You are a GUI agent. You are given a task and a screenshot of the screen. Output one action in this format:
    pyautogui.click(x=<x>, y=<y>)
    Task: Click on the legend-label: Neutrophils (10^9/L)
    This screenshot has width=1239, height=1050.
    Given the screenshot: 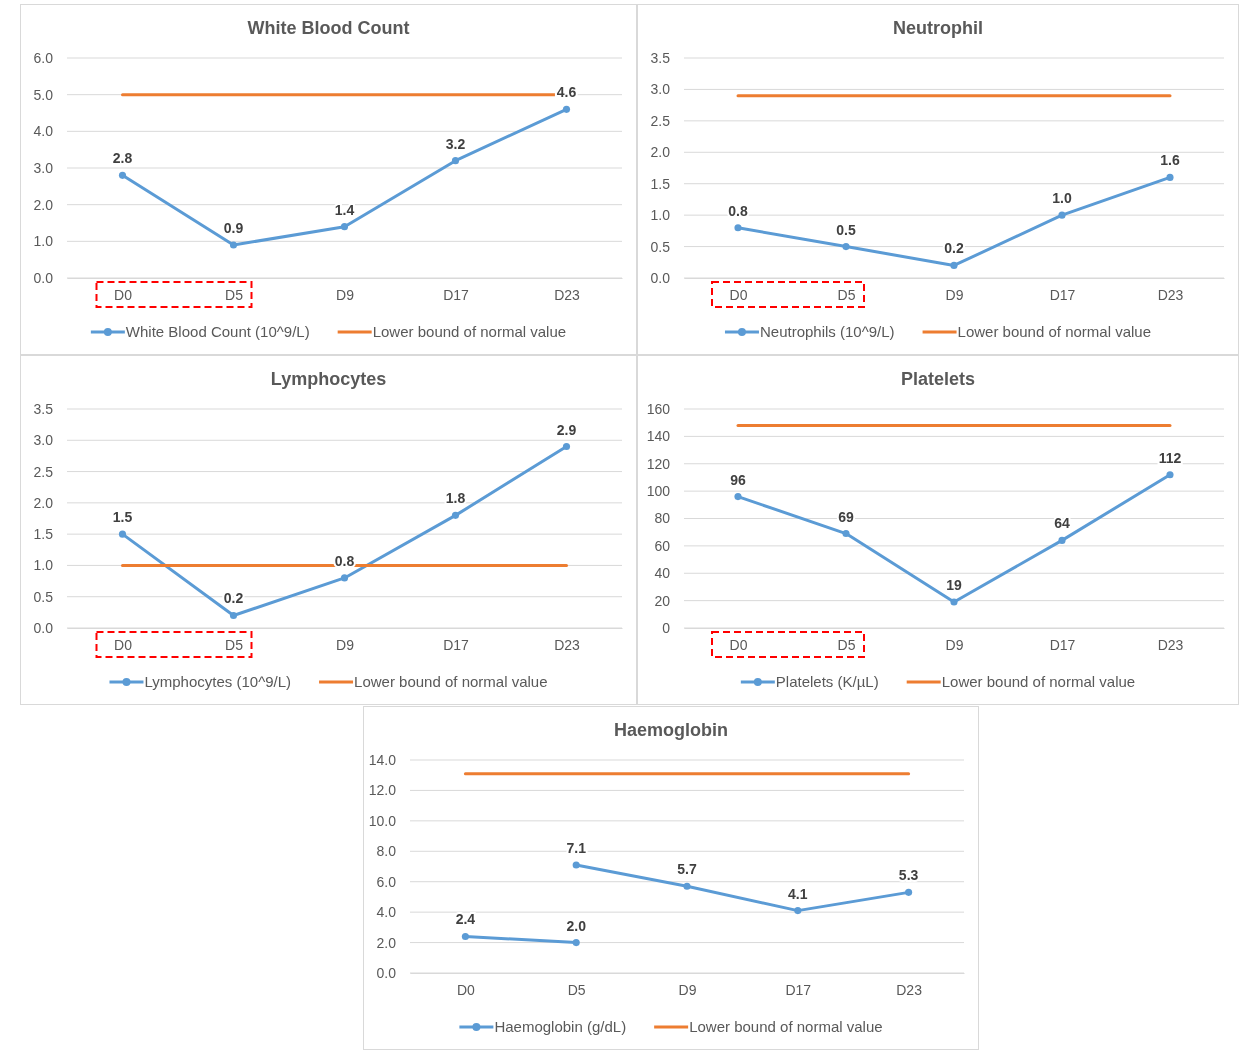 What is the action you would take?
    pyautogui.click(x=827, y=331)
    